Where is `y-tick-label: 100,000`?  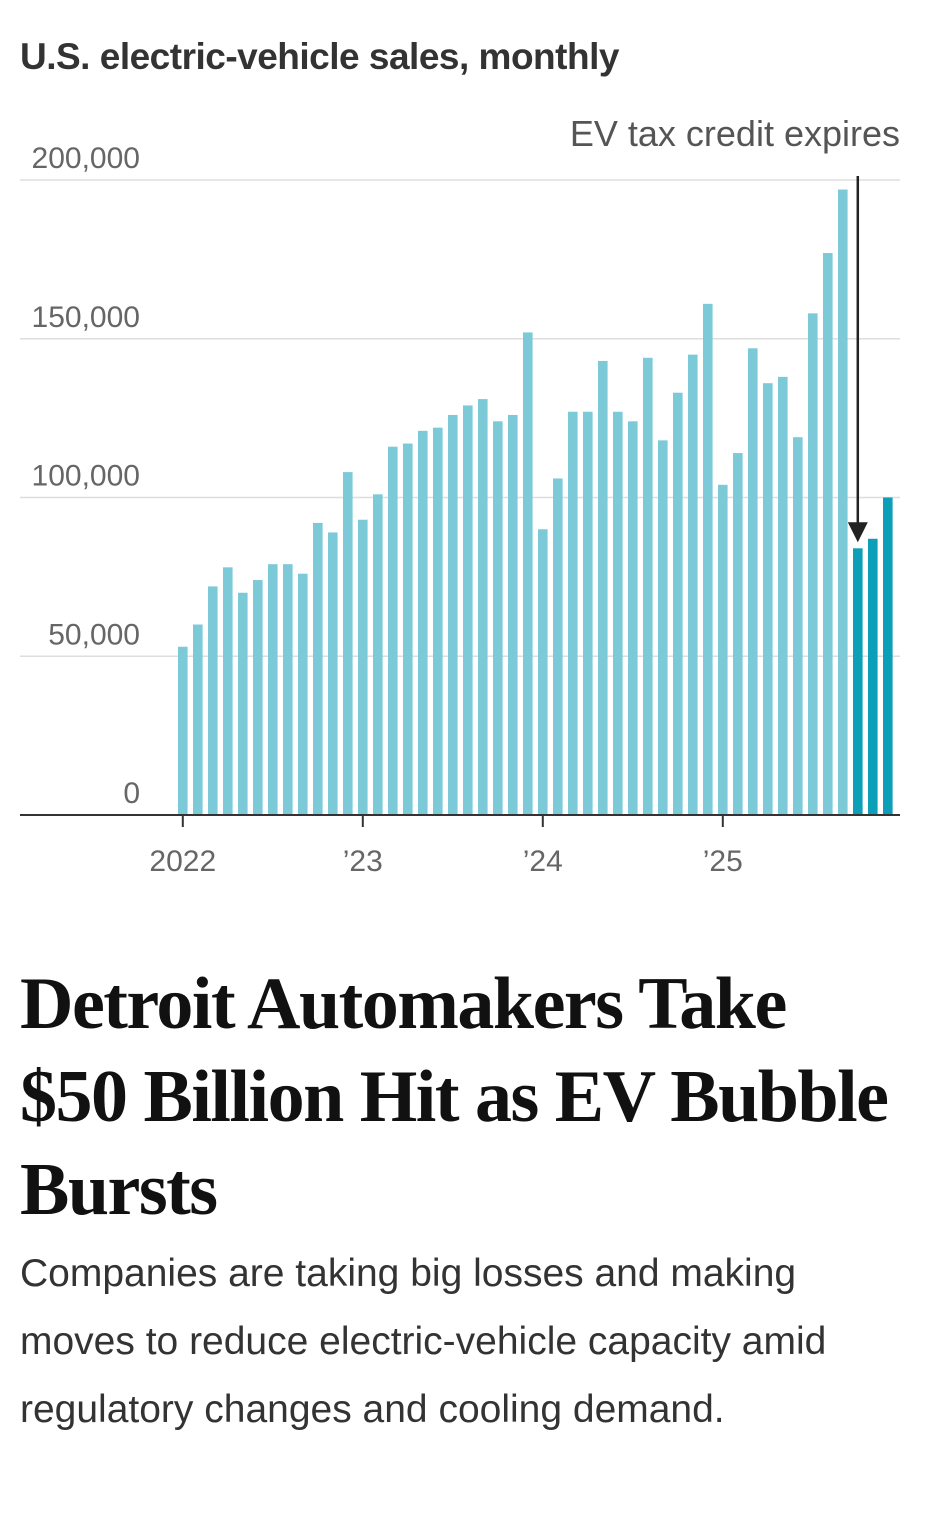 y-tick-label: 100,000 is located at coordinates (86, 476).